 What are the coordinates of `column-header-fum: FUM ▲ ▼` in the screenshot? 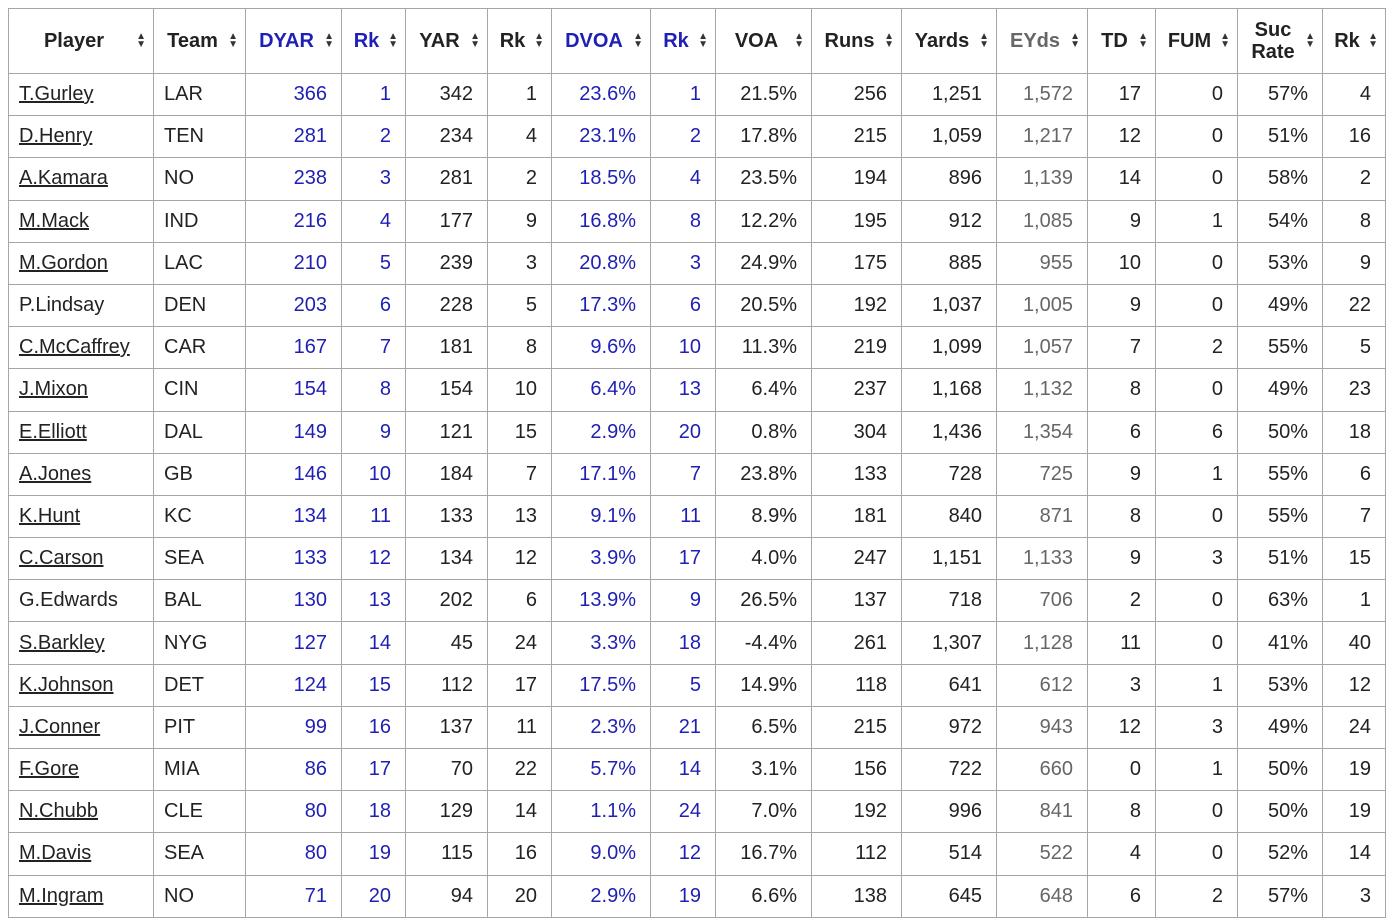 It's located at (1196, 41).